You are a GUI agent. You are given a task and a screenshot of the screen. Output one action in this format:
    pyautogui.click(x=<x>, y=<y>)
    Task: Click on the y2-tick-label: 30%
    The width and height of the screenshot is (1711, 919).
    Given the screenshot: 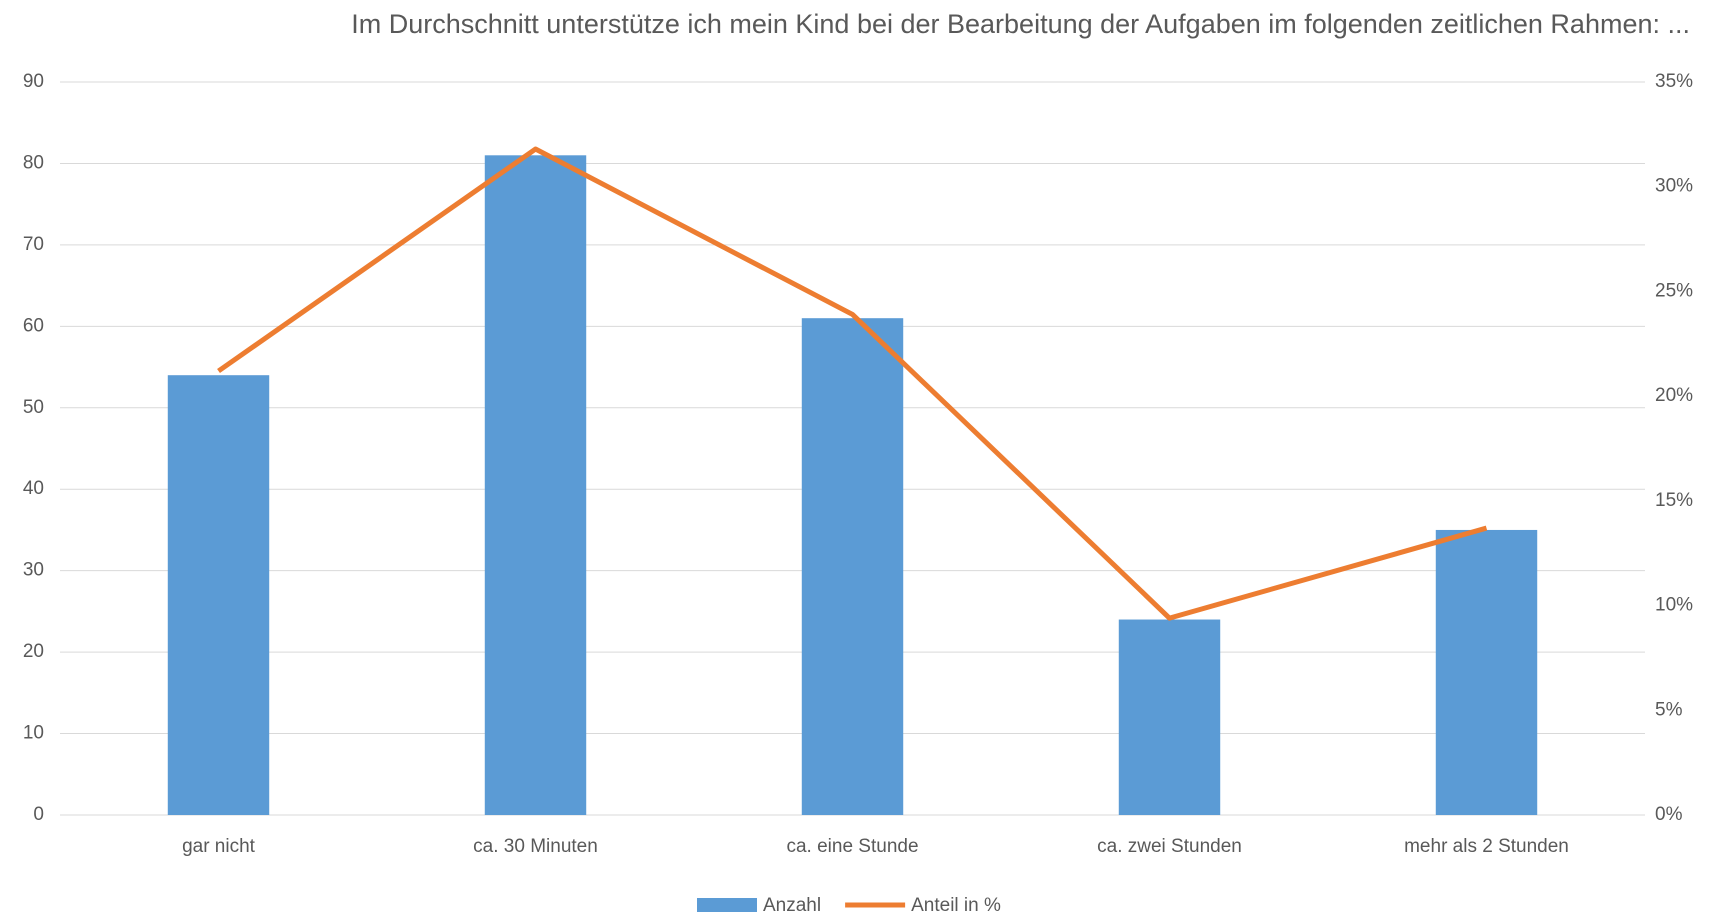 What is the action you would take?
    pyautogui.click(x=1674, y=186)
    